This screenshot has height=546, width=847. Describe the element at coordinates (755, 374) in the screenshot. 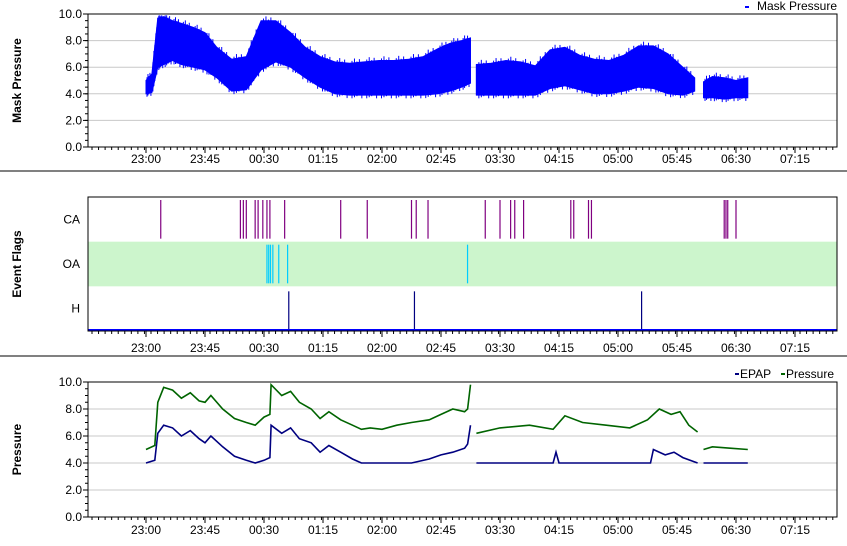

I see `legend-label: EPAP` at that location.